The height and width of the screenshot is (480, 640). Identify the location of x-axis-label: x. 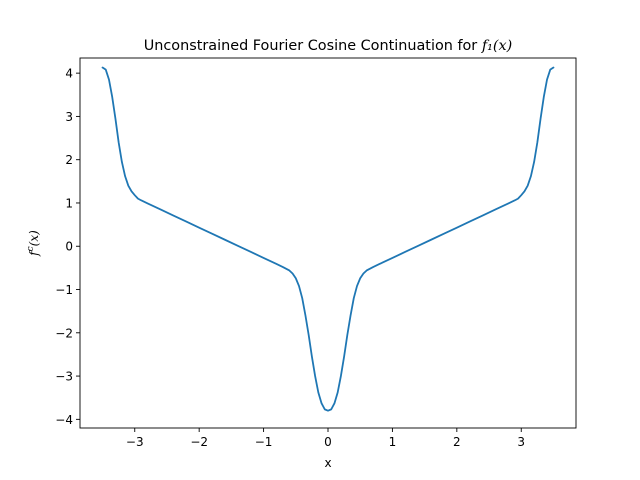
(327, 463).